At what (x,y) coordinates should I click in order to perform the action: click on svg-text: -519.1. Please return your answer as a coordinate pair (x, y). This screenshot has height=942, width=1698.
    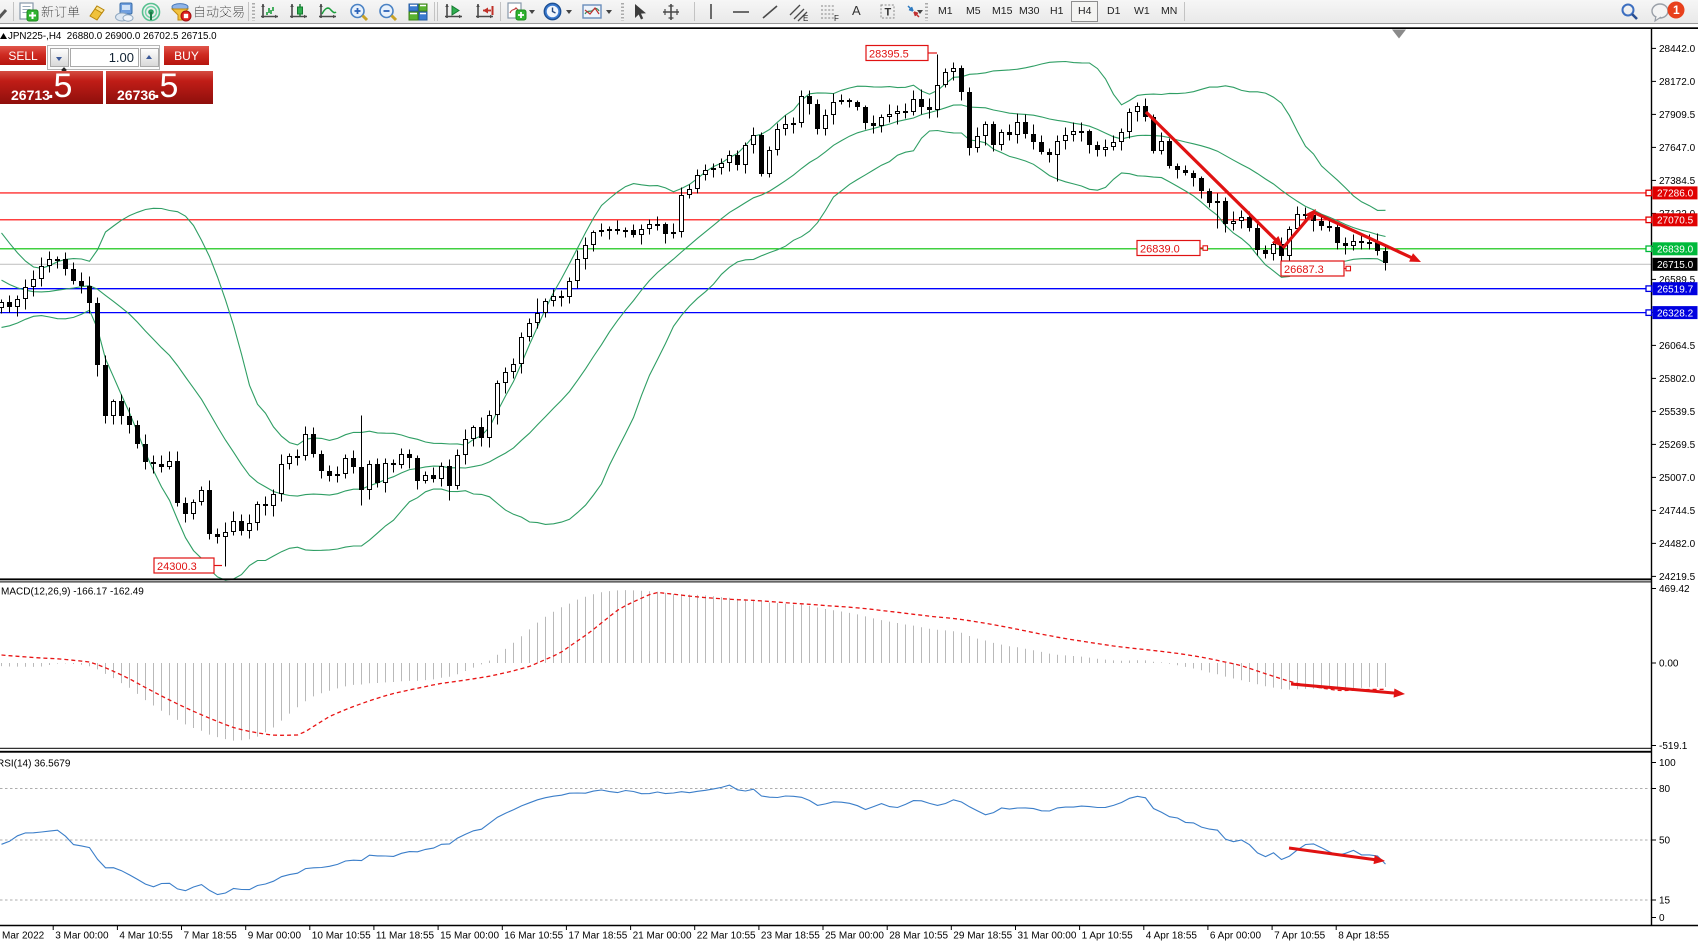
    Looking at the image, I should click on (1673, 746).